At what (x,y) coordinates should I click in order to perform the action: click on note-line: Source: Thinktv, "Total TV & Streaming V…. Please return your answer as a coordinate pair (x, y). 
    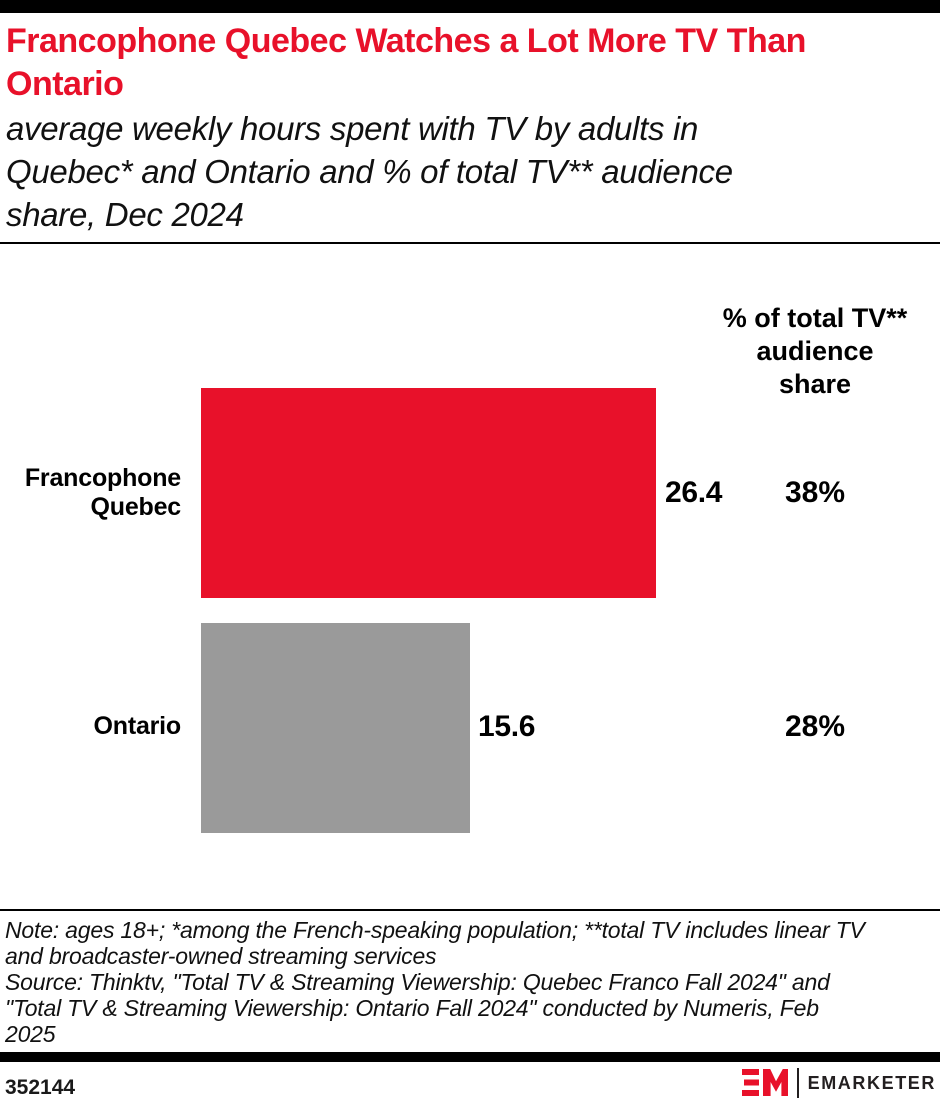
    Looking at the image, I should click on (417, 982).